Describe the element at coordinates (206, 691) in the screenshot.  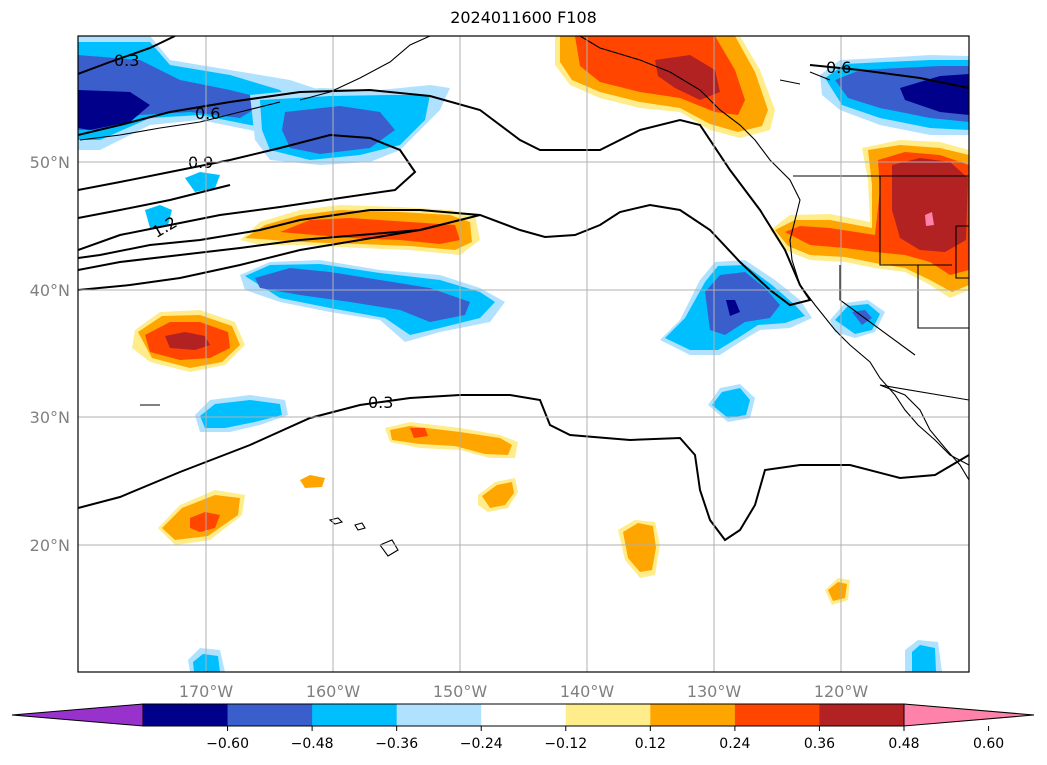
I see `lon-label-170w: 170°W` at that location.